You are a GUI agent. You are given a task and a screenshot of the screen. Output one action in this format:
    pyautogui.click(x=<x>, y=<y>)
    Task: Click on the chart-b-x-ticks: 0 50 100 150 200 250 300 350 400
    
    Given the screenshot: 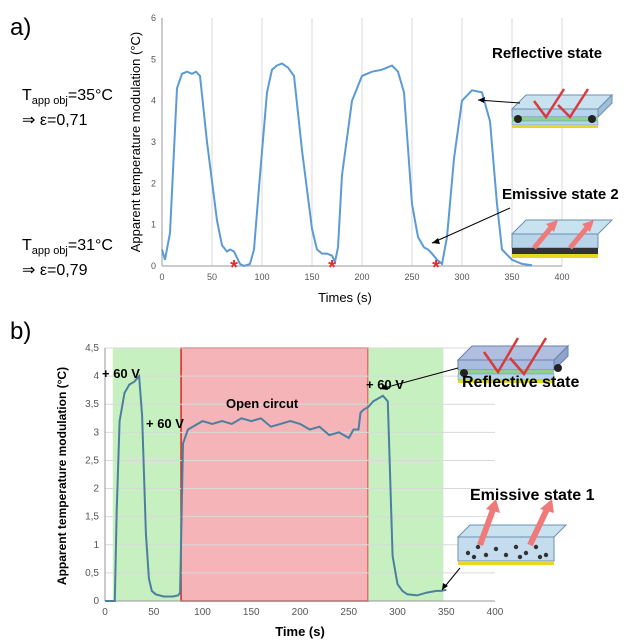 What is the action you would take?
    pyautogui.click(x=303, y=612)
    